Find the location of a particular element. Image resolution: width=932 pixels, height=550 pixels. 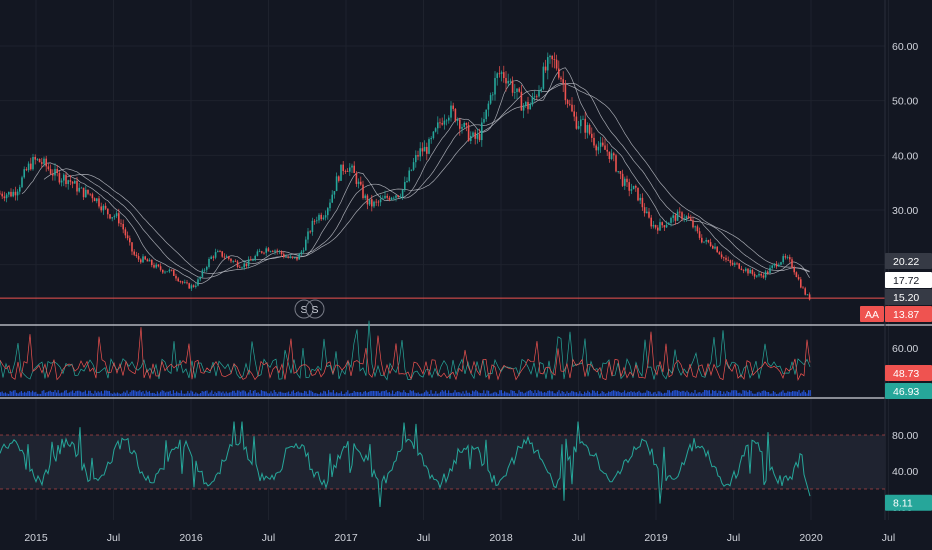

time-tick-label: Jul is located at coordinates (113, 538).